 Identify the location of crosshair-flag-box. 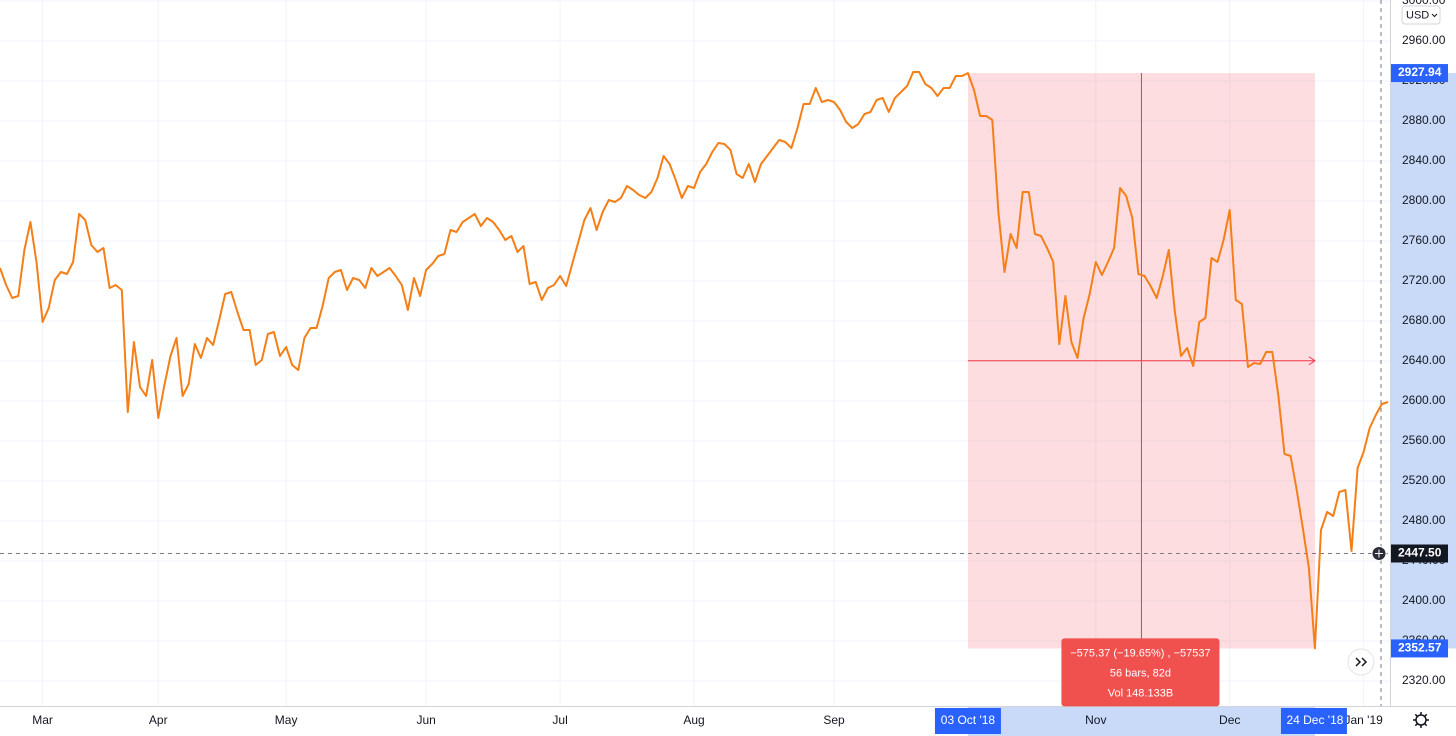
(1419, 553).